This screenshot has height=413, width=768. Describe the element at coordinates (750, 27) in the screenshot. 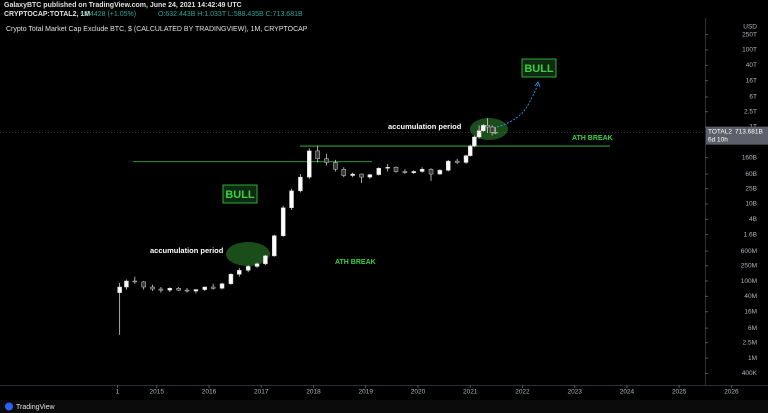

I see `currency: USD` at that location.